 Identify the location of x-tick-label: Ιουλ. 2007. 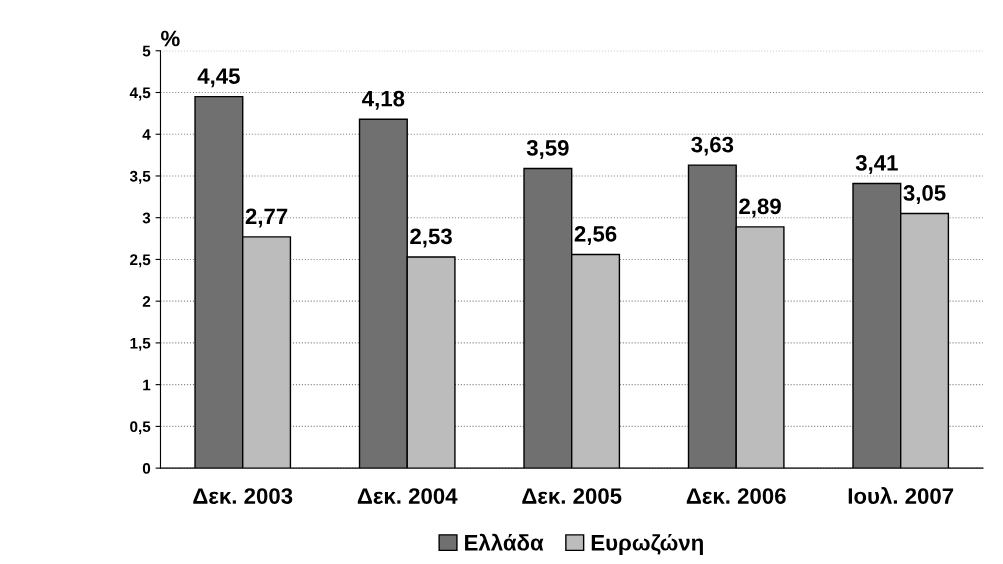
(901, 495).